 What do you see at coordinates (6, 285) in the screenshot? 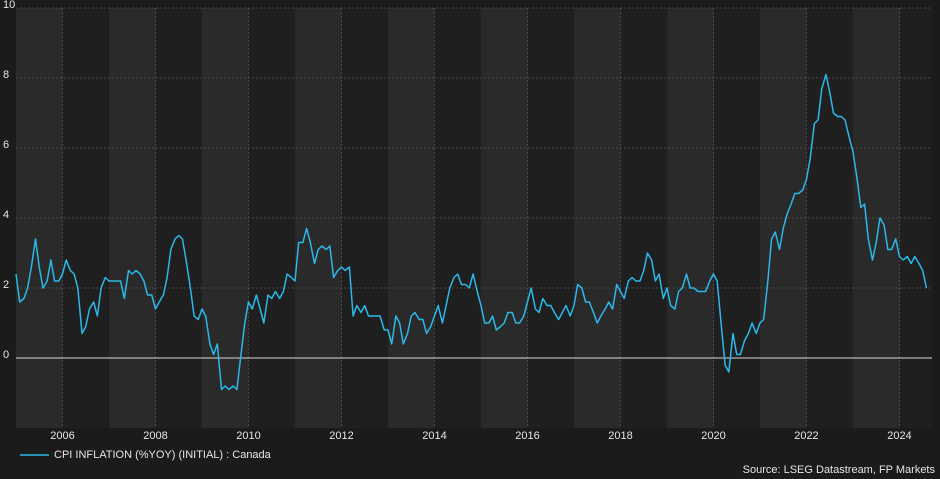
I see `y-tick-label: 2` at bounding box center [6, 285].